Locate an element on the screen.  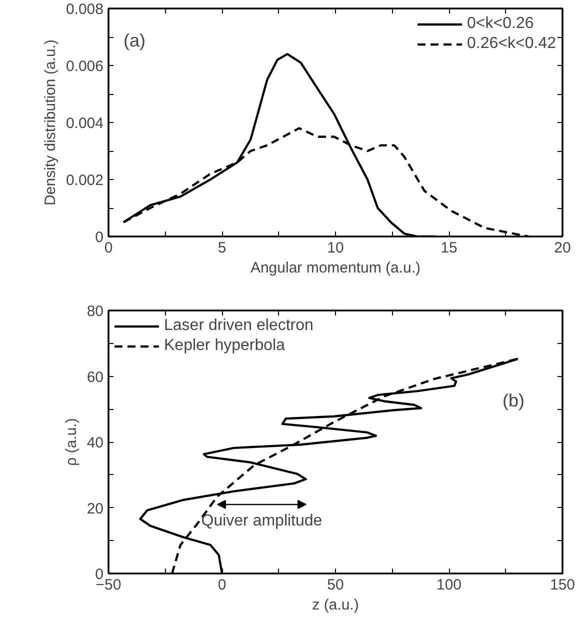
x-tick-label: 10 is located at coordinates (335, 248).